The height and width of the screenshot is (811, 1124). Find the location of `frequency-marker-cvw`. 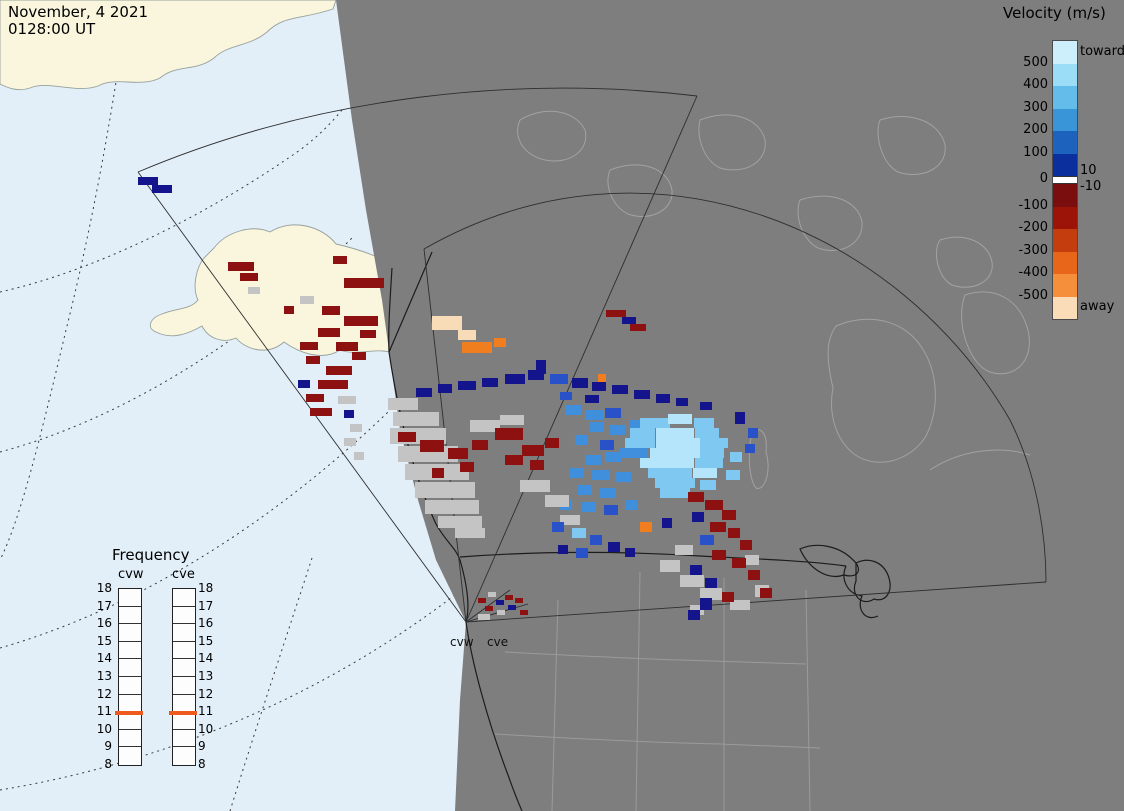

frequency-marker-cvw is located at coordinates (129, 712).